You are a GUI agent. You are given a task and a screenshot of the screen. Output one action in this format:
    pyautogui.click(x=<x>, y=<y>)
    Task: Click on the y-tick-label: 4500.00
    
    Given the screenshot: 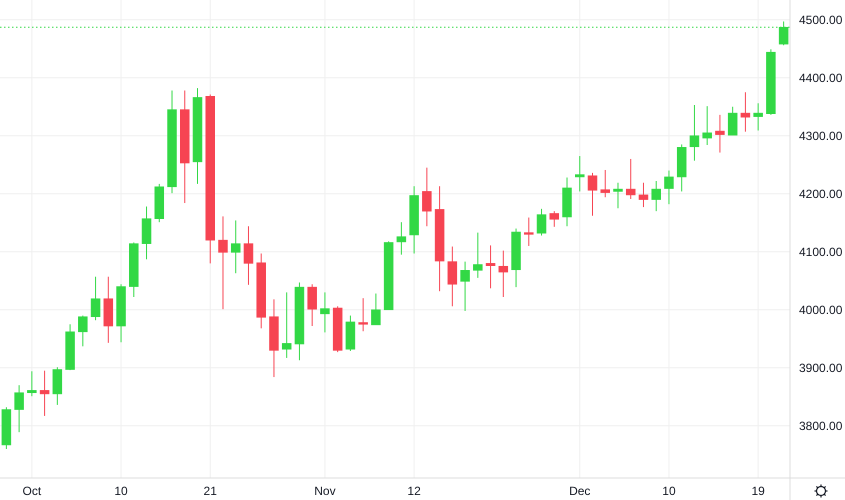 What is the action you would take?
    pyautogui.click(x=821, y=19)
    